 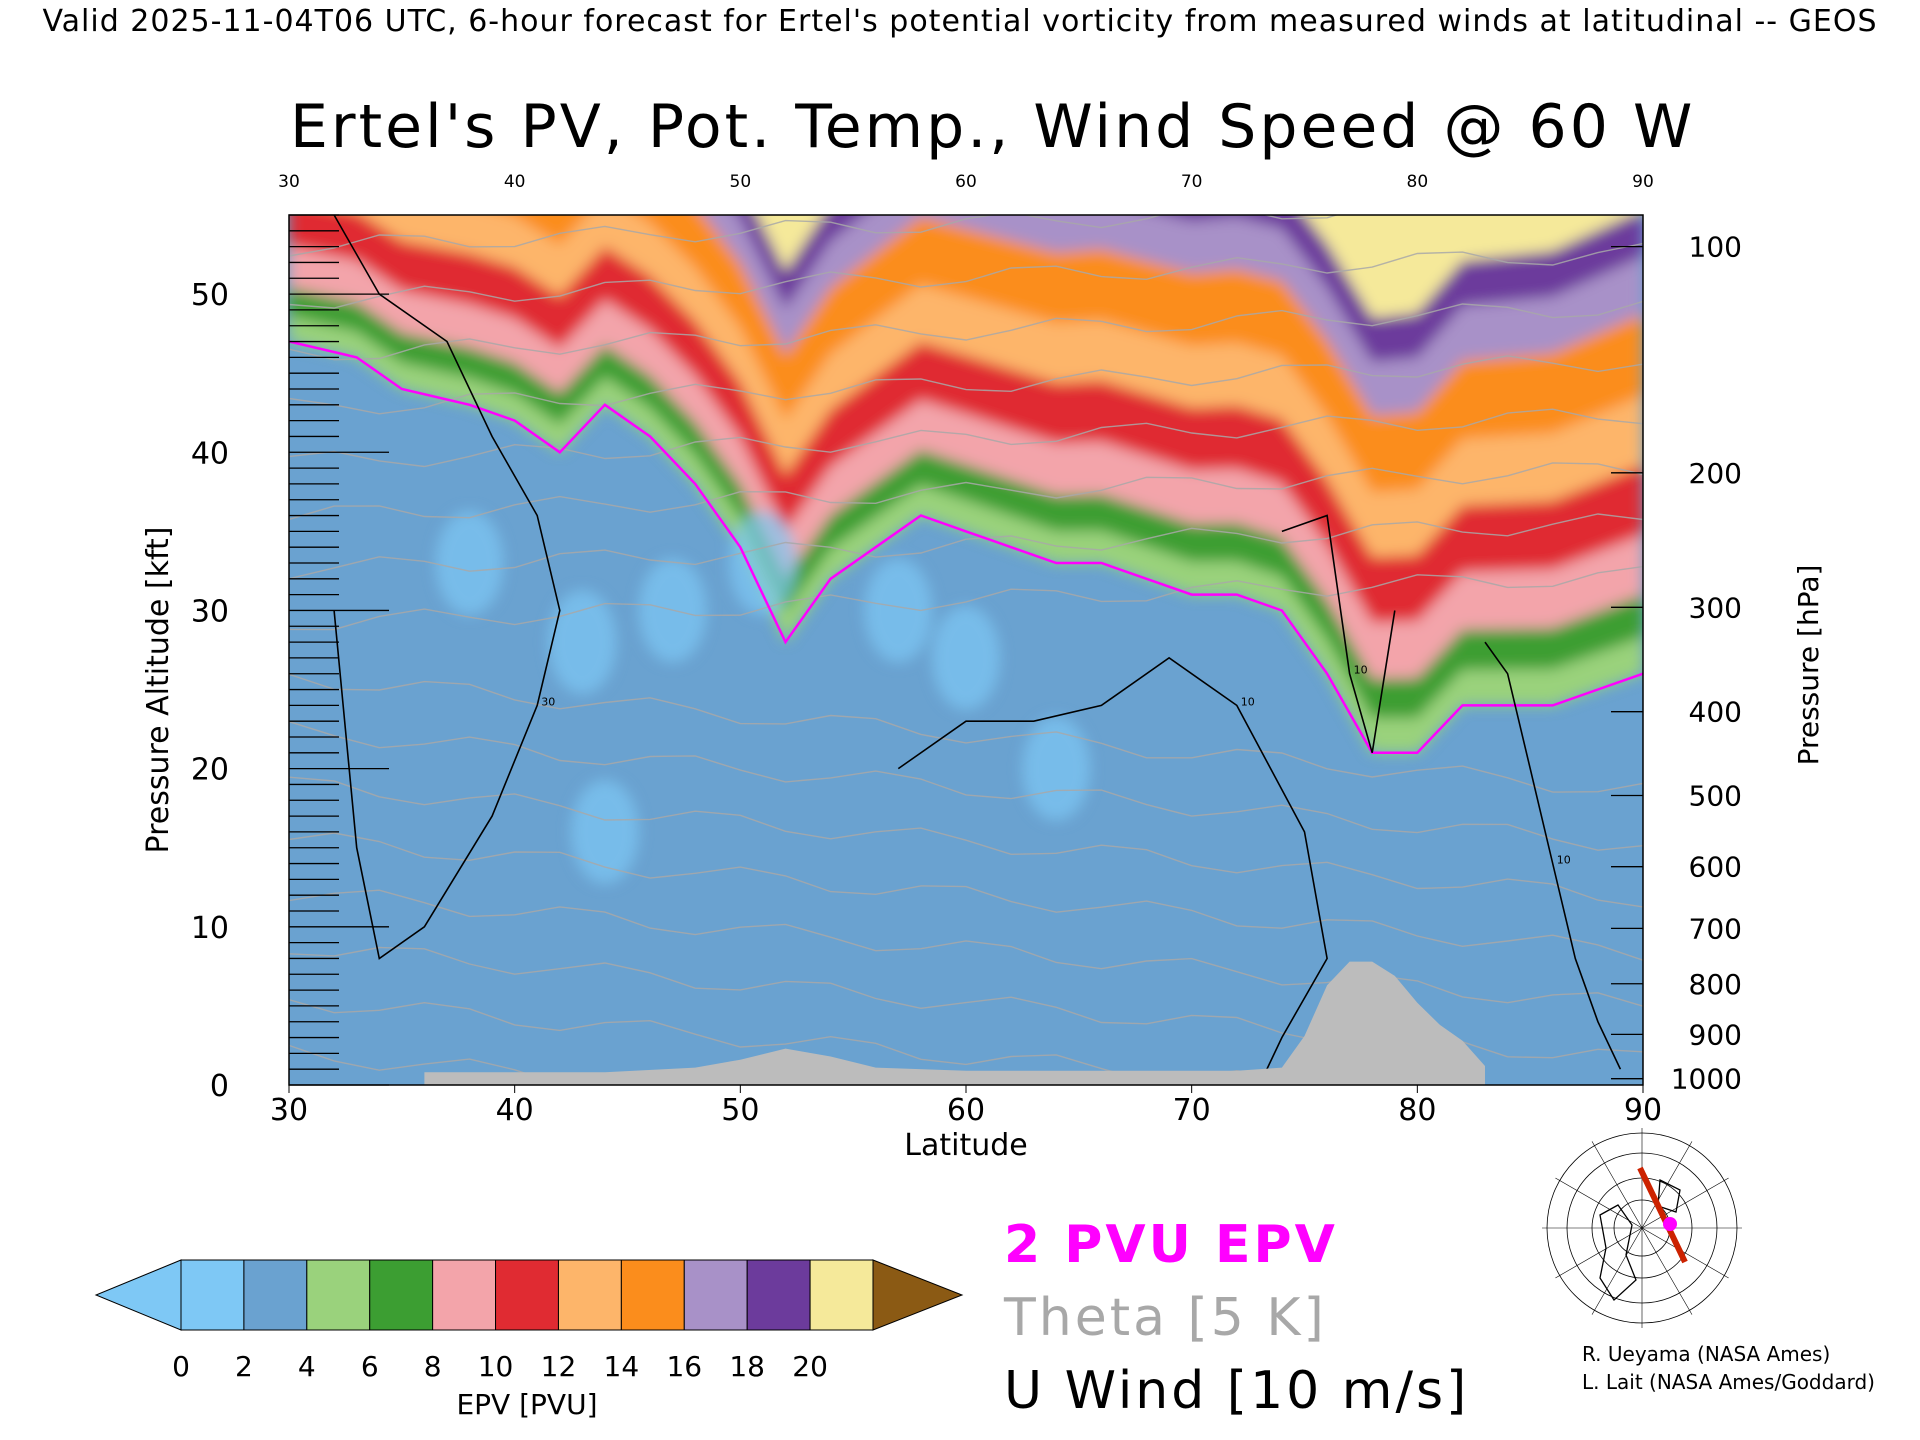 I want to click on credit-line-1: R. Ueyama (NASA Ames), so click(x=1706, y=1354).